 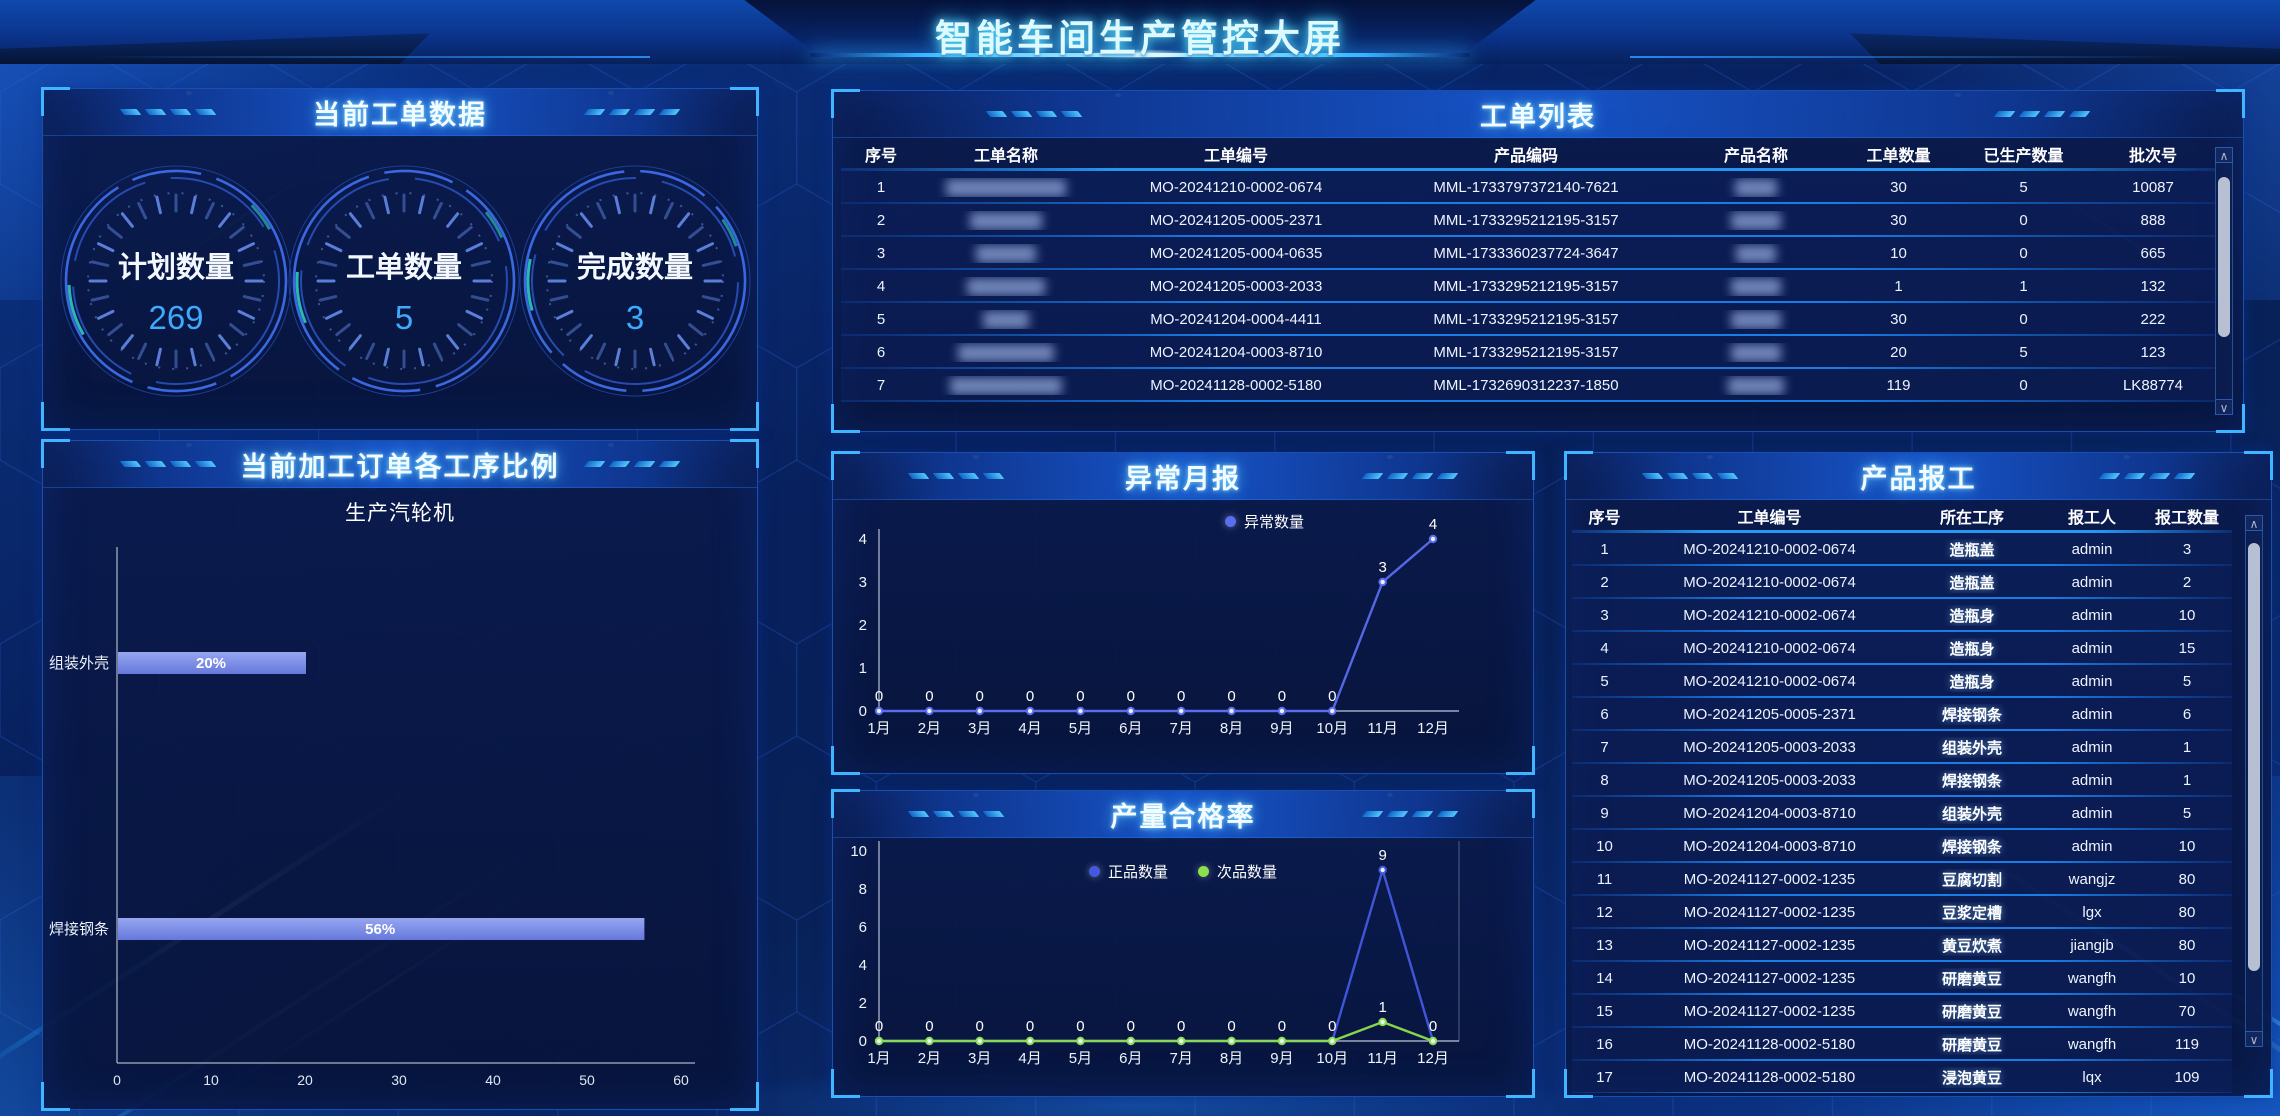 What do you see at coordinates (1130, 1058) in the screenshot?
I see `x-tick-label: 6月` at bounding box center [1130, 1058].